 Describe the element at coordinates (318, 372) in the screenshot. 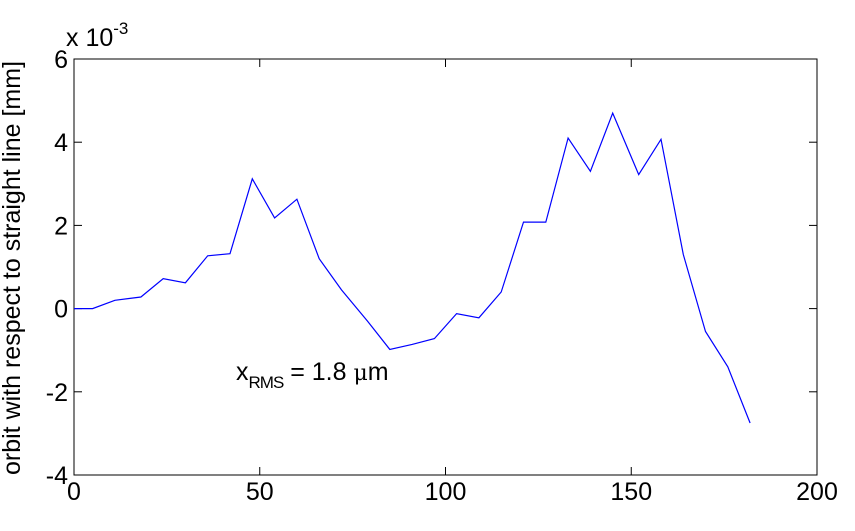

I see `rms-annotation-value: = 1.8` at that location.